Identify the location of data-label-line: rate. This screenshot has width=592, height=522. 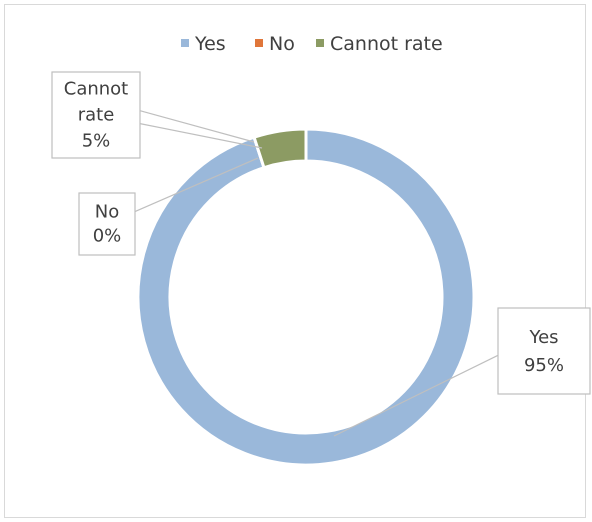
(96, 115).